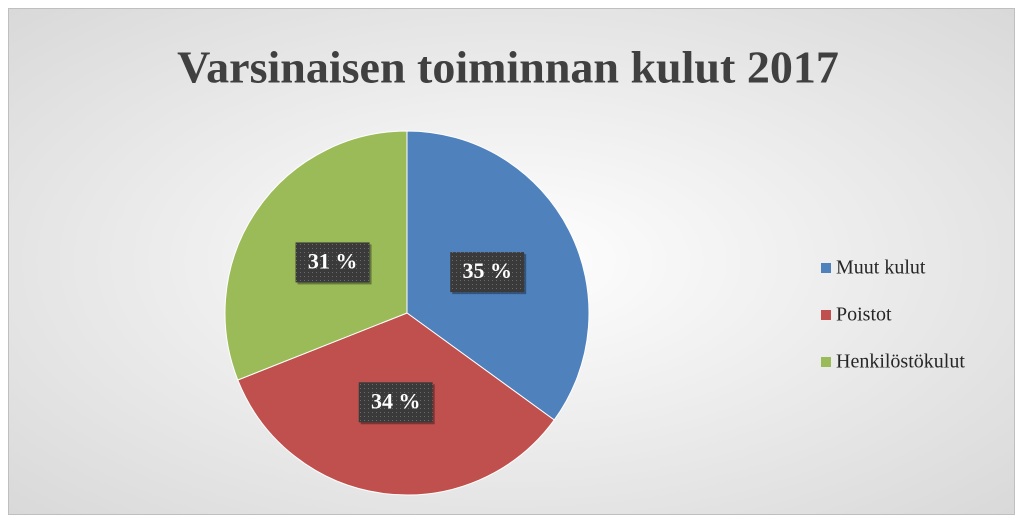  What do you see at coordinates (508, 67) in the screenshot?
I see `chart-title: Varsinaisen toiminnan kulut 2017` at bounding box center [508, 67].